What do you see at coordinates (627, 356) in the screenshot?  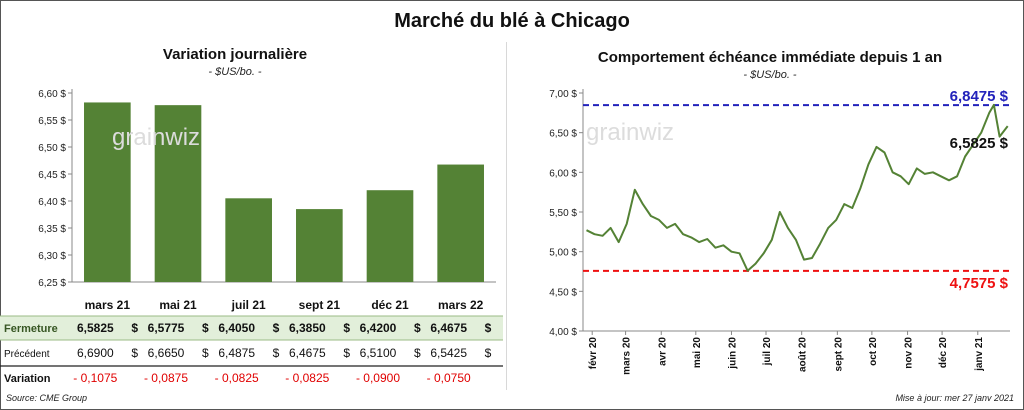 I see `line-x-tick-label: mars 20` at bounding box center [627, 356].